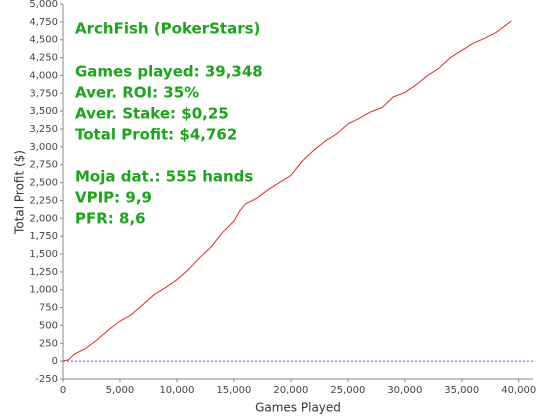 The width and height of the screenshot is (540, 420). Describe the element at coordinates (152, 114) in the screenshot. I see `annotation: Aver. Stake: $0,25` at that location.